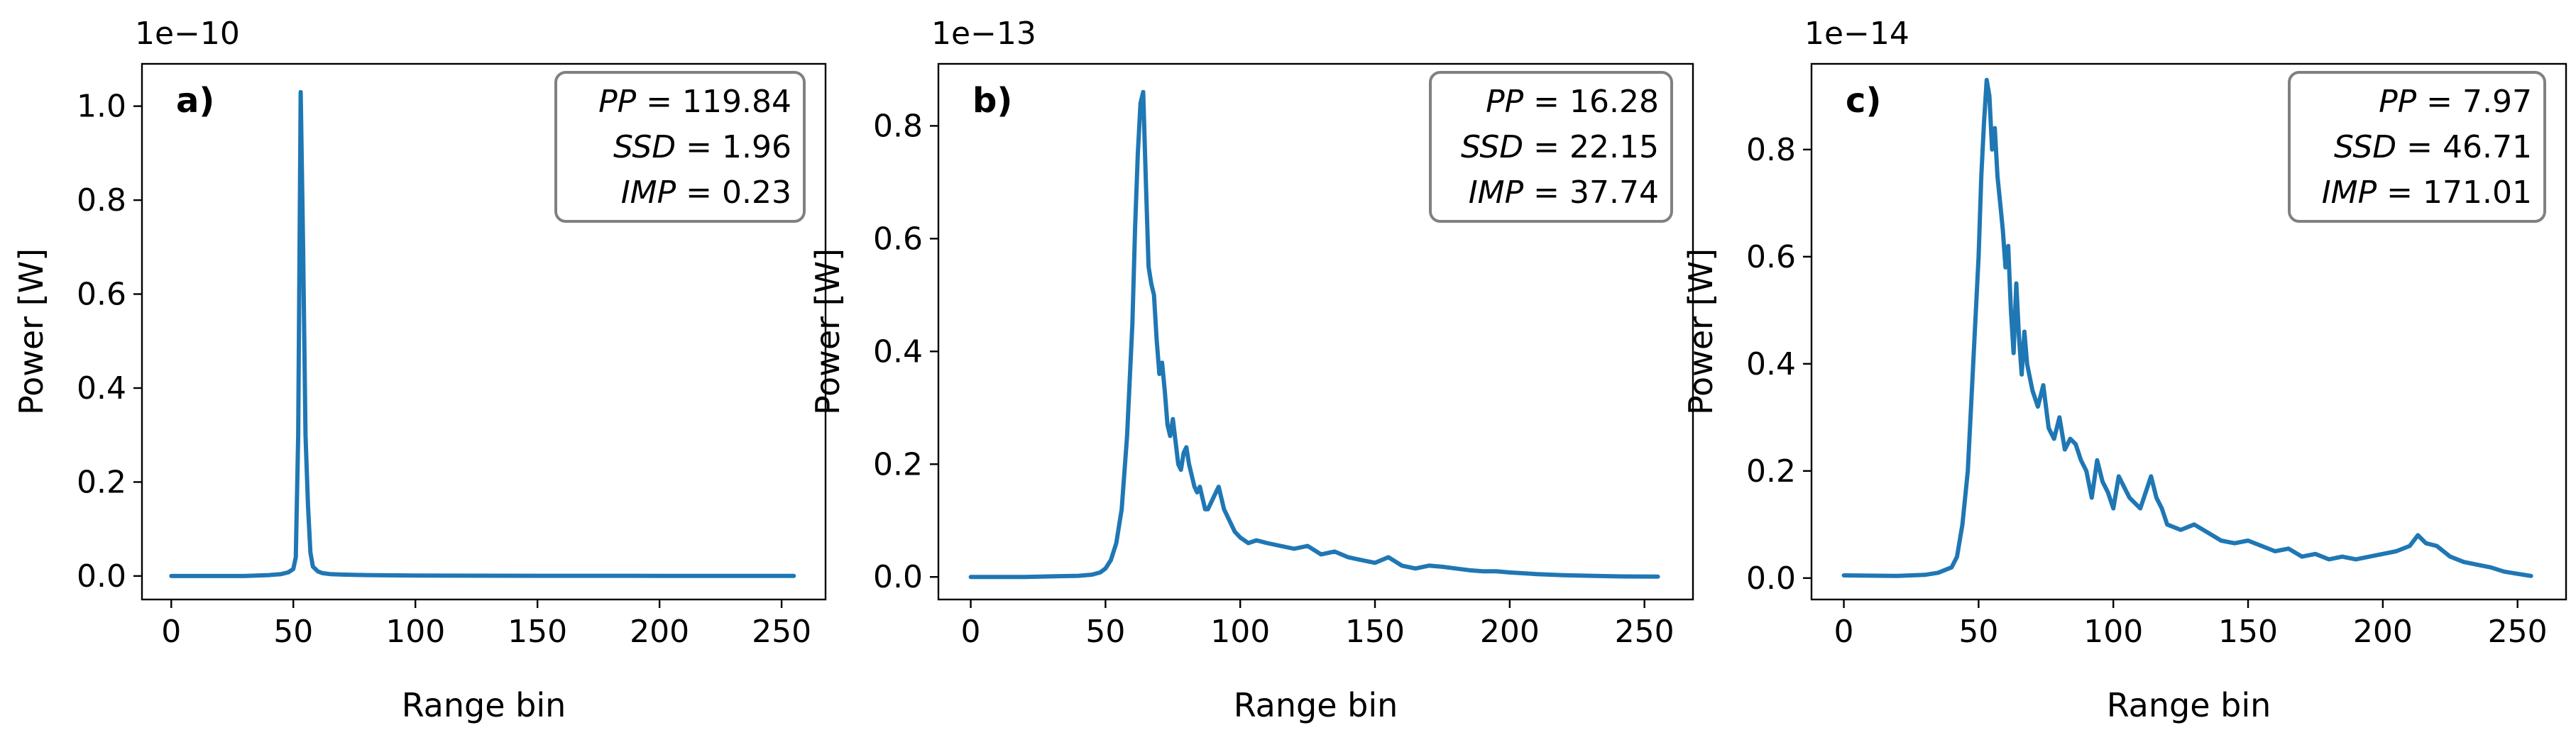  What do you see at coordinates (992, 101) in the screenshot?
I see `panel-label: b)` at bounding box center [992, 101].